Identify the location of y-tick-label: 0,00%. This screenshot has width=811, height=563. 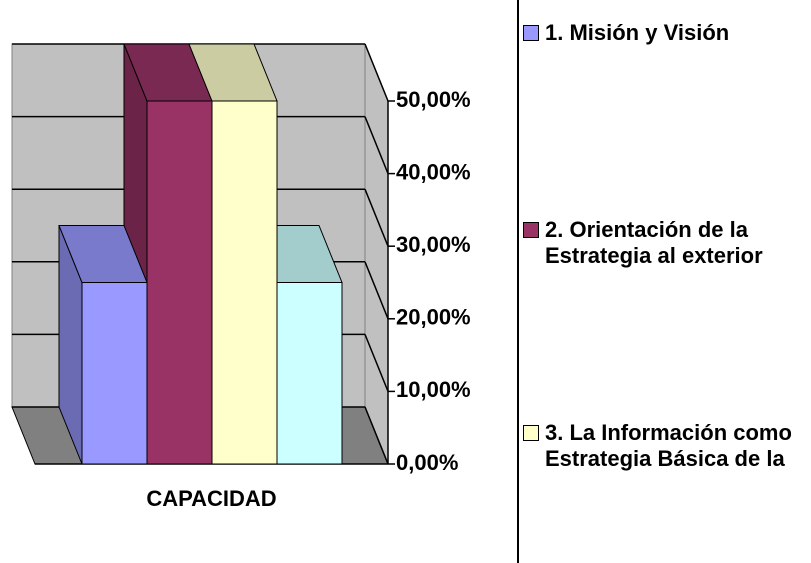
(427, 462).